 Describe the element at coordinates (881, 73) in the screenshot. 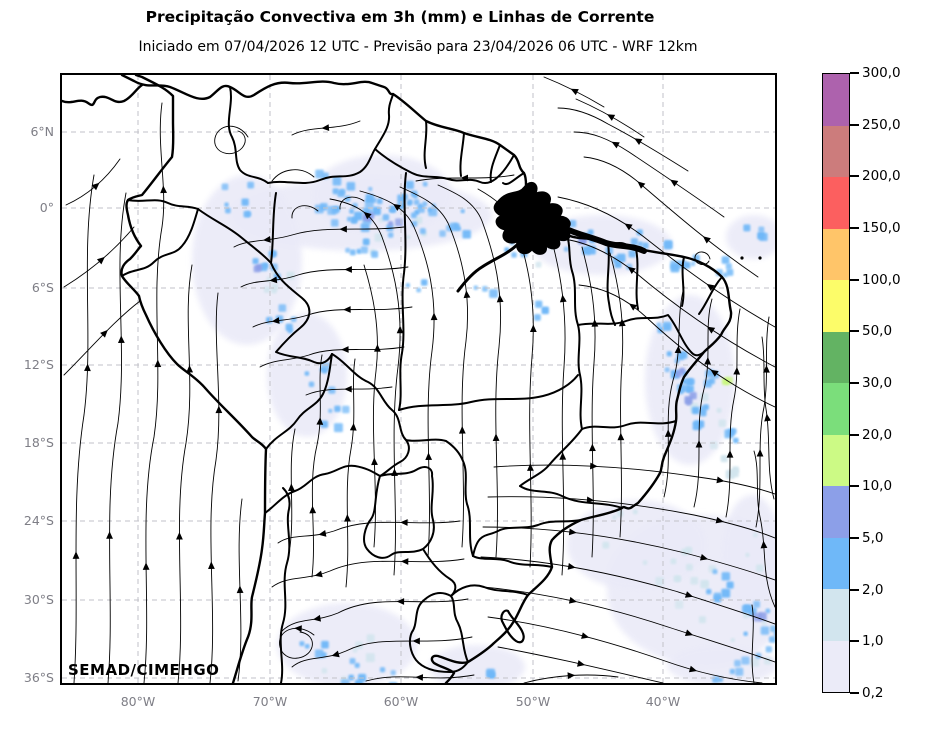

I see `colorbar-tick-label: 300,0` at that location.